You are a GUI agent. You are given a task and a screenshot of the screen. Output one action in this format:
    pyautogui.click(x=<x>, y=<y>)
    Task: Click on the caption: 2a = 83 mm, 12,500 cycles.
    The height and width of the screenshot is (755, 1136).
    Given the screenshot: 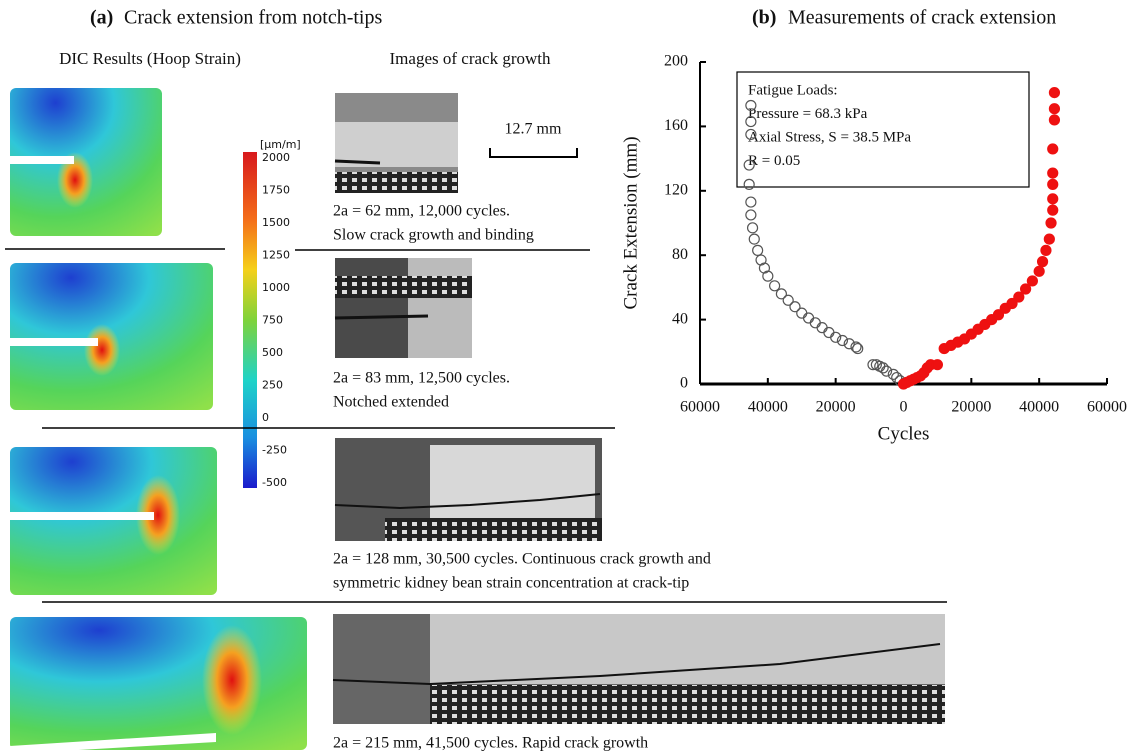 What is the action you would take?
    pyautogui.click(x=421, y=378)
    